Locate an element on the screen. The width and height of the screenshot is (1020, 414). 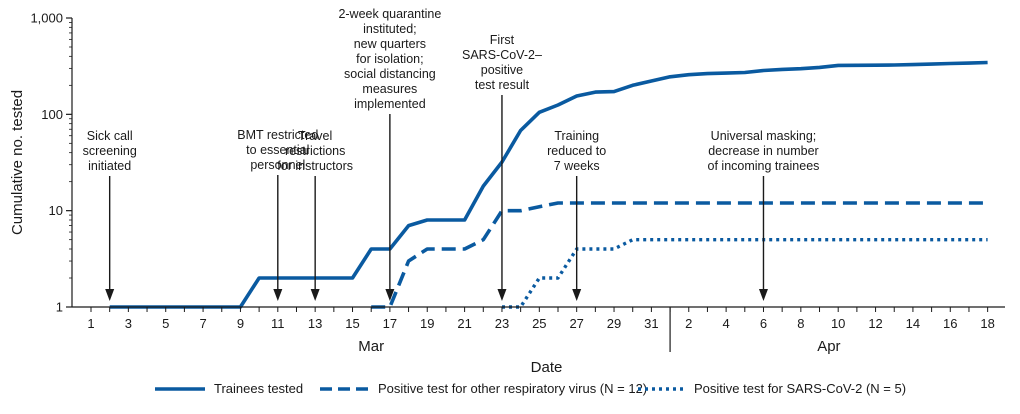
x-tick-label: 25 is located at coordinates (539, 323).